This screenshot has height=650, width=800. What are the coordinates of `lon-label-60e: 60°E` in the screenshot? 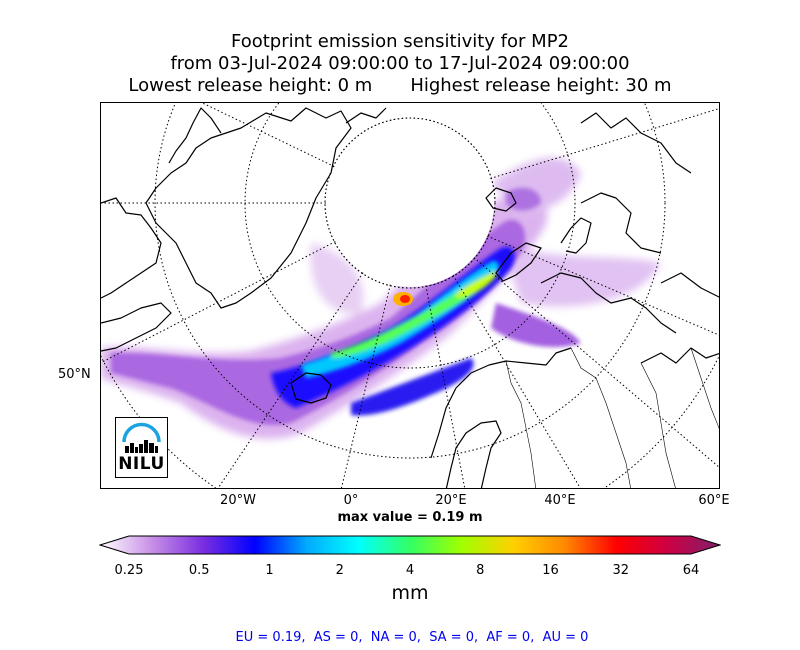 It's located at (714, 500).